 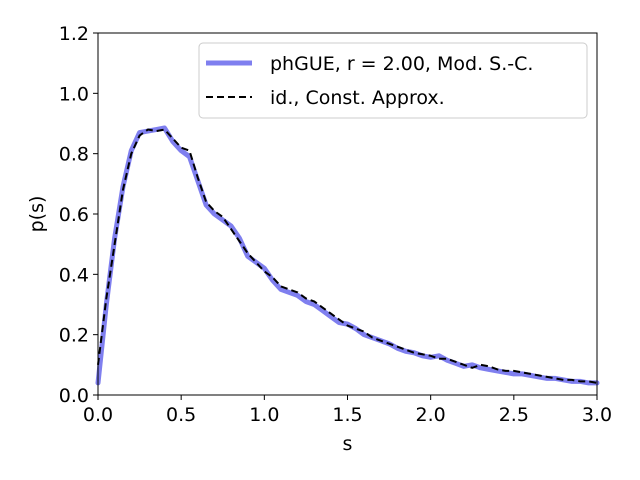 I want to click on x-tick-label: 1.5, so click(x=347, y=415).